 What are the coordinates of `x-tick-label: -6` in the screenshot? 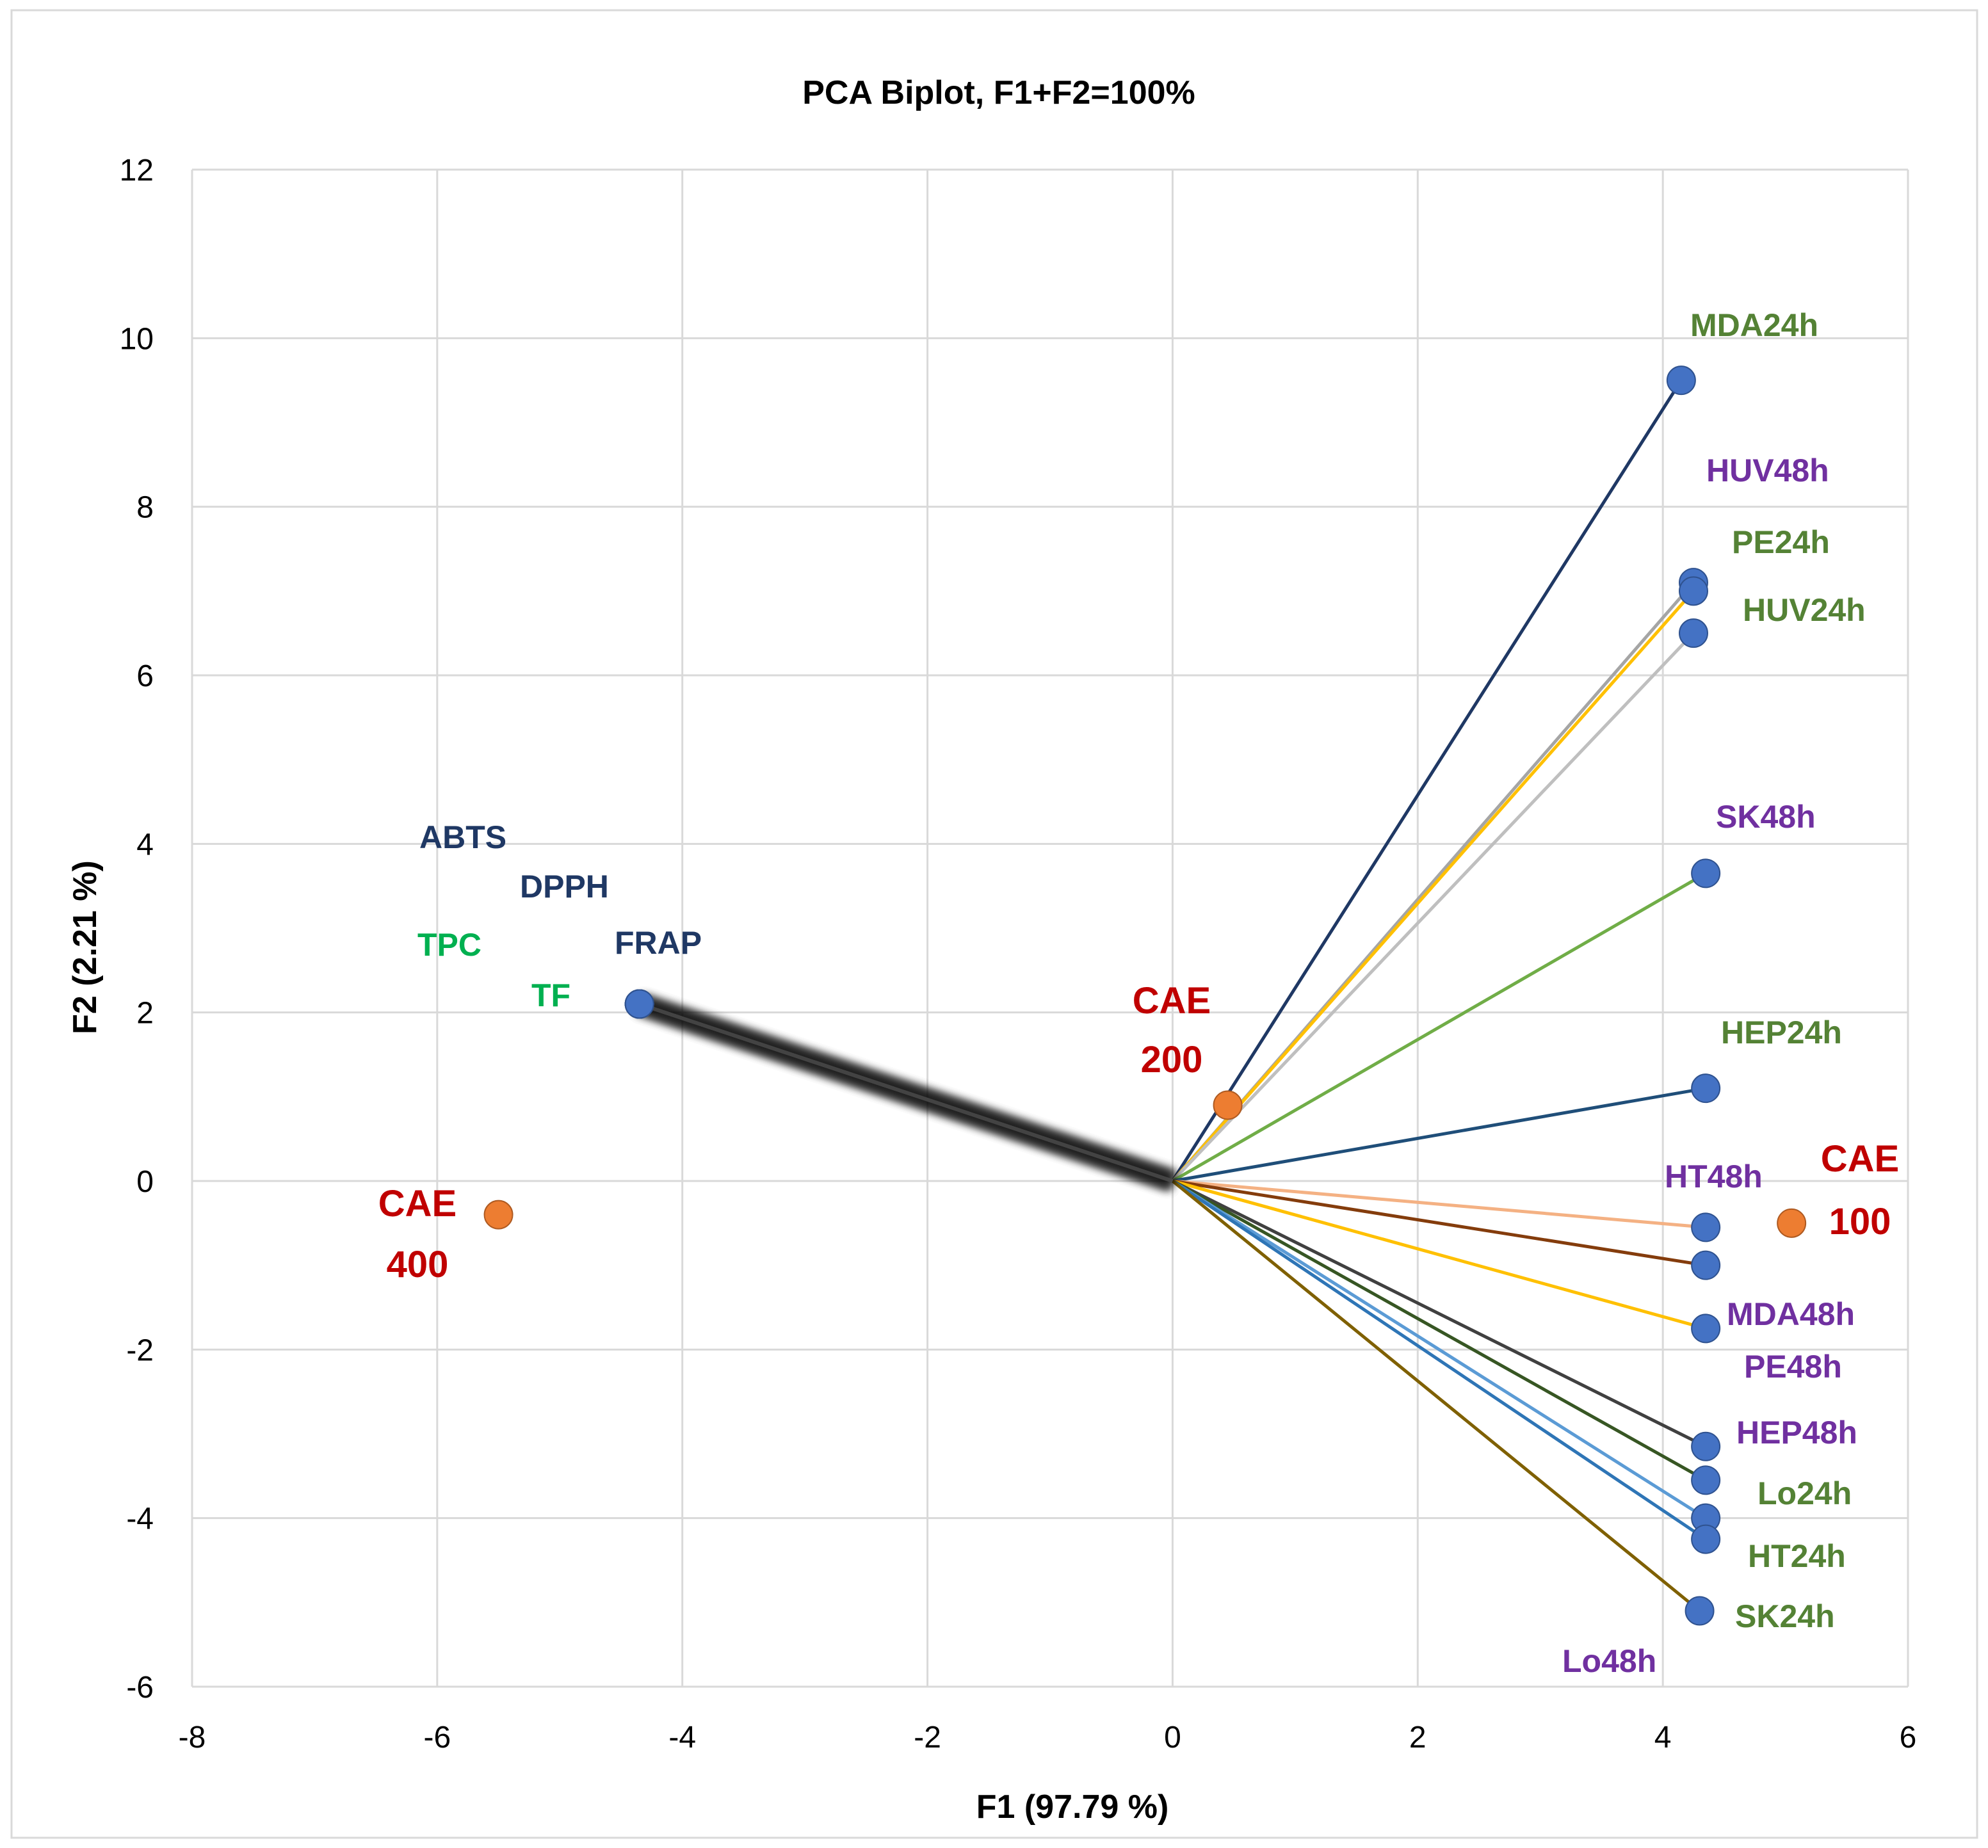 It's located at (437, 1738).